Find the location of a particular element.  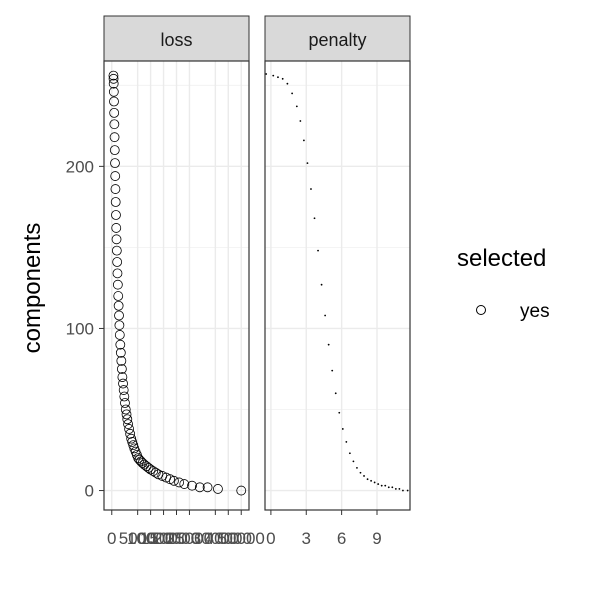

x-axis-ticks-penalty: 0 3 6 9 is located at coordinates (324, 529).